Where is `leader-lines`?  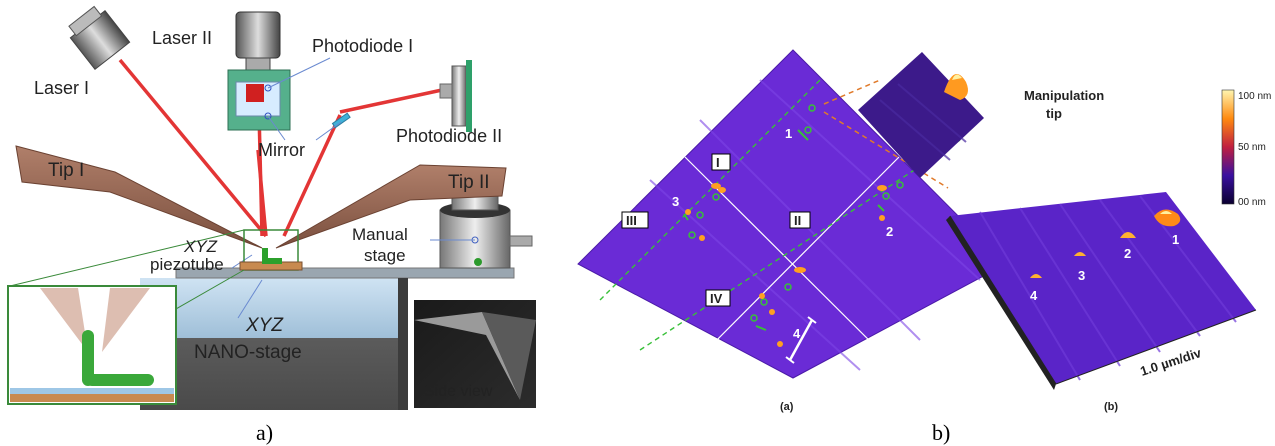
leader-lines is located at coordinates (353, 188).